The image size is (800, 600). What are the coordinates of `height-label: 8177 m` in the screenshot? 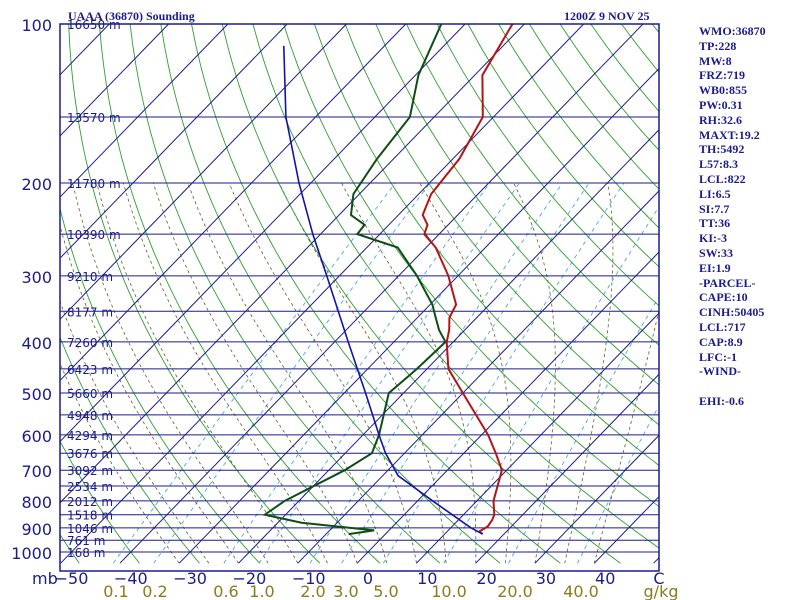 It's located at (90, 312).